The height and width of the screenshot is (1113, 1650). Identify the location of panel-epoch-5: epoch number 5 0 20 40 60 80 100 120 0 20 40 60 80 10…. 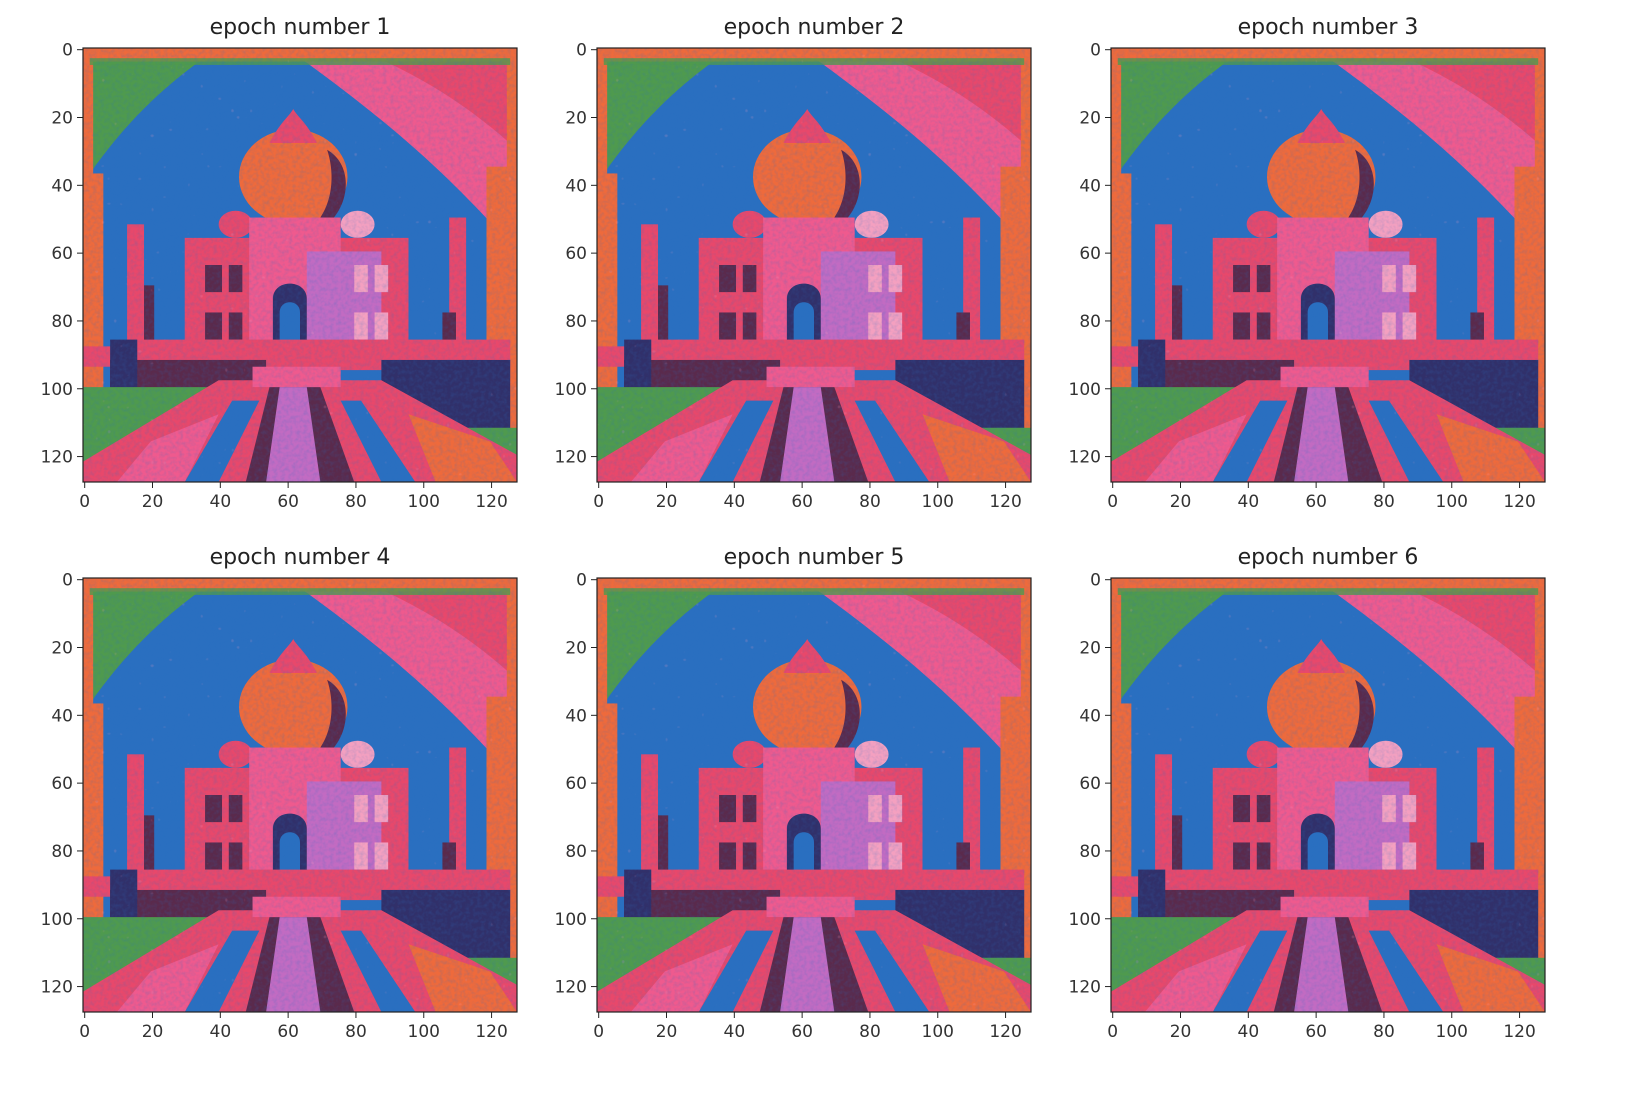
(793, 793).